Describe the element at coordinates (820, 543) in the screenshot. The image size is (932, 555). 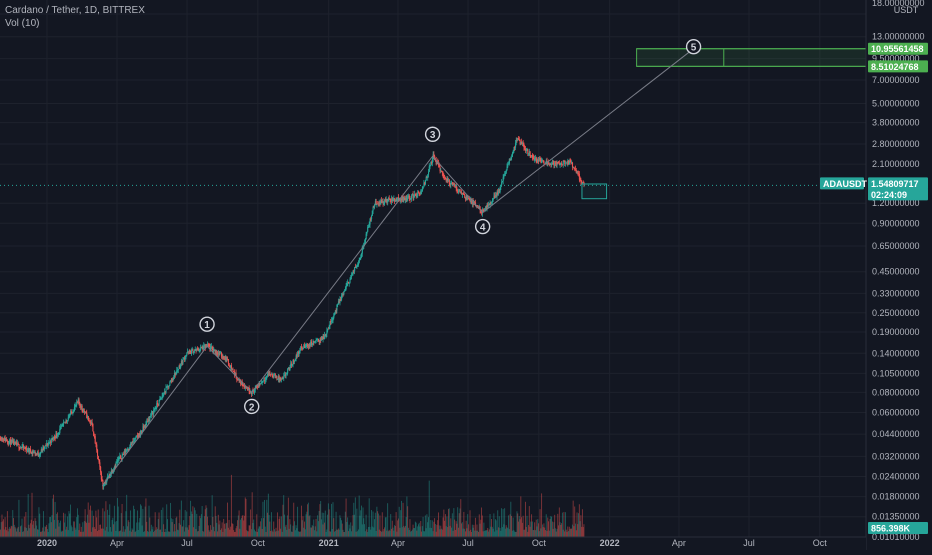
I see `time-tick-label: Oct` at that location.